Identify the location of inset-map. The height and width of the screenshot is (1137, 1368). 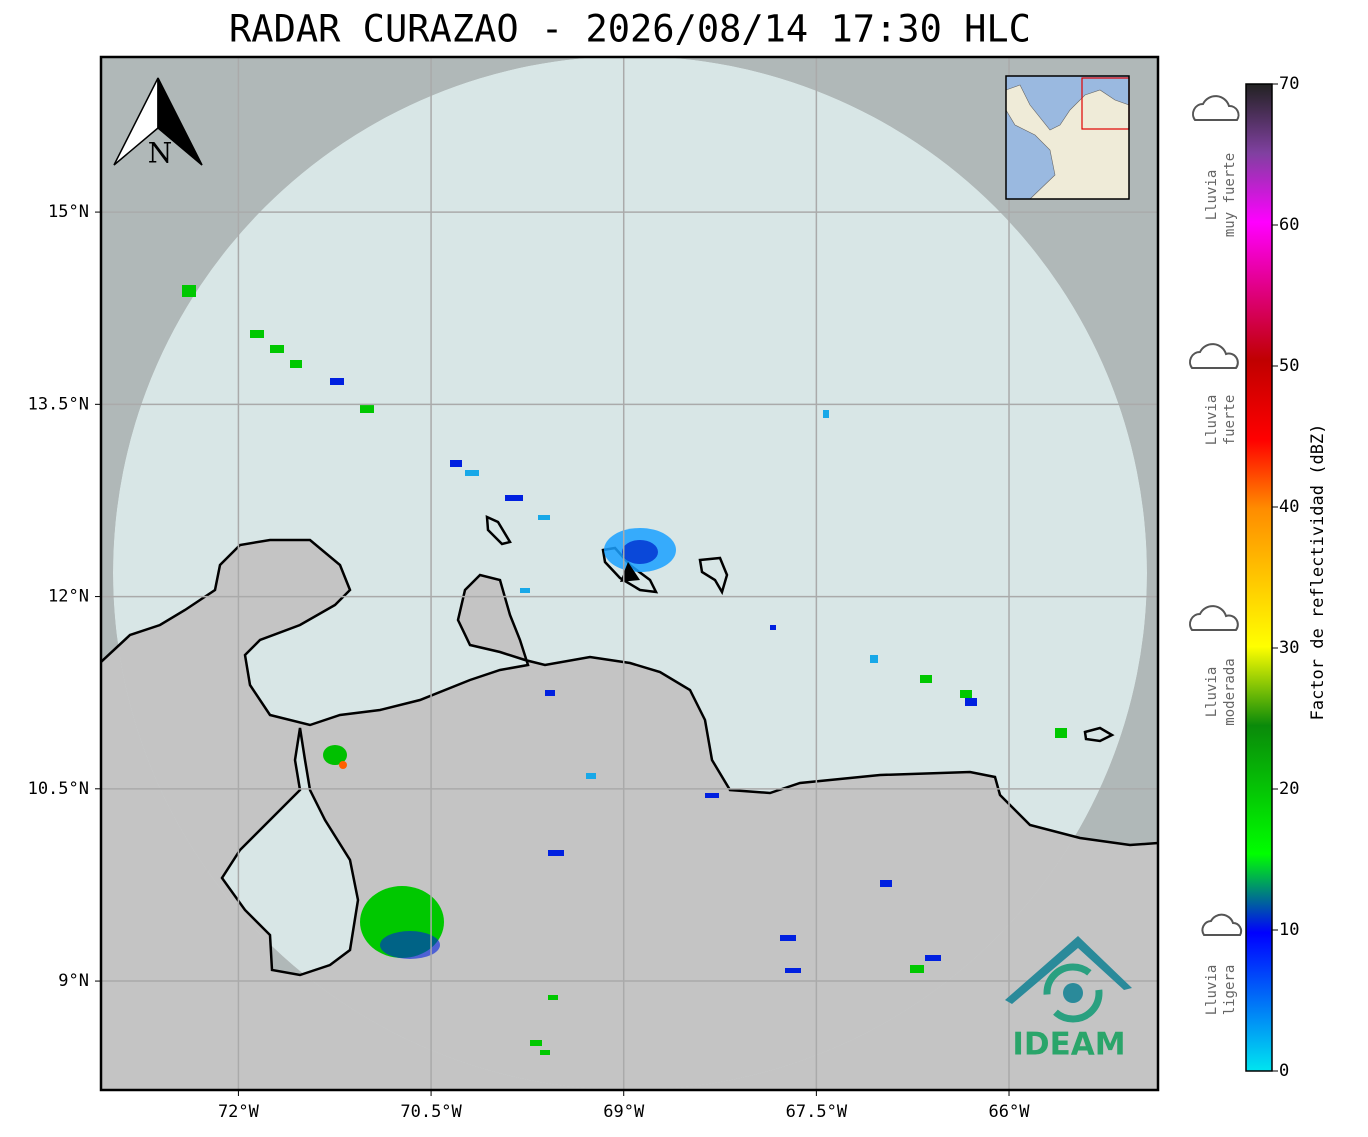
(1067, 137).